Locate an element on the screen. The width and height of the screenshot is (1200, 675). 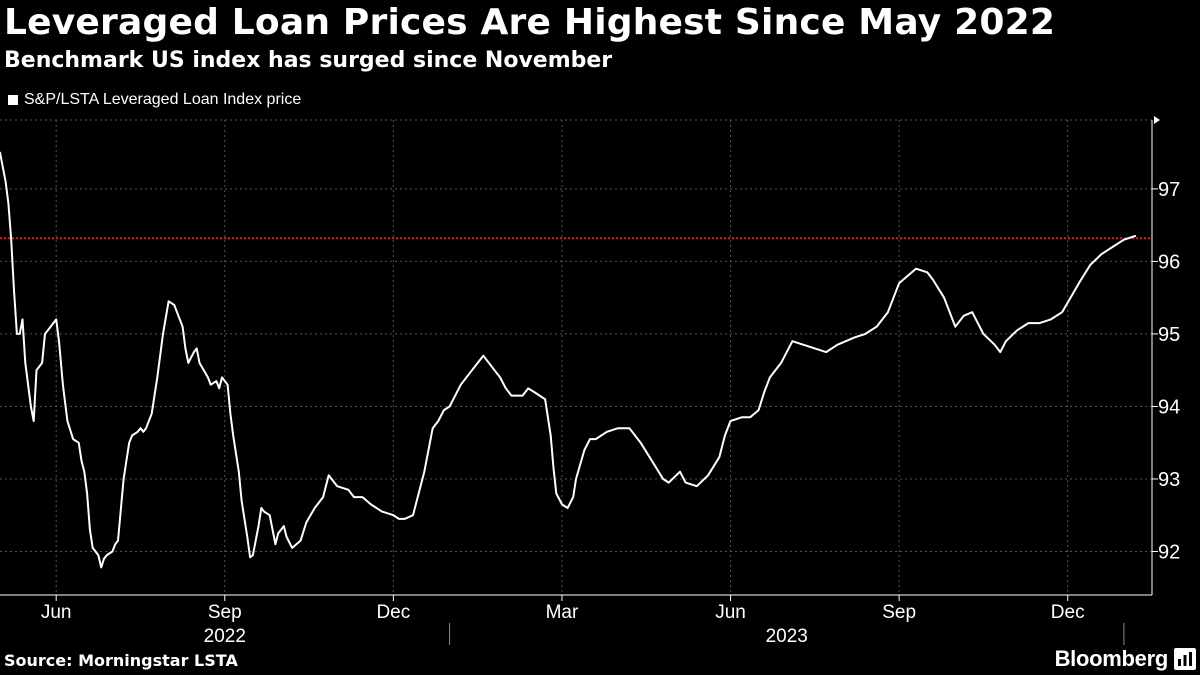
bloomberg-logo: Bloomberg is located at coordinates (1111, 658).